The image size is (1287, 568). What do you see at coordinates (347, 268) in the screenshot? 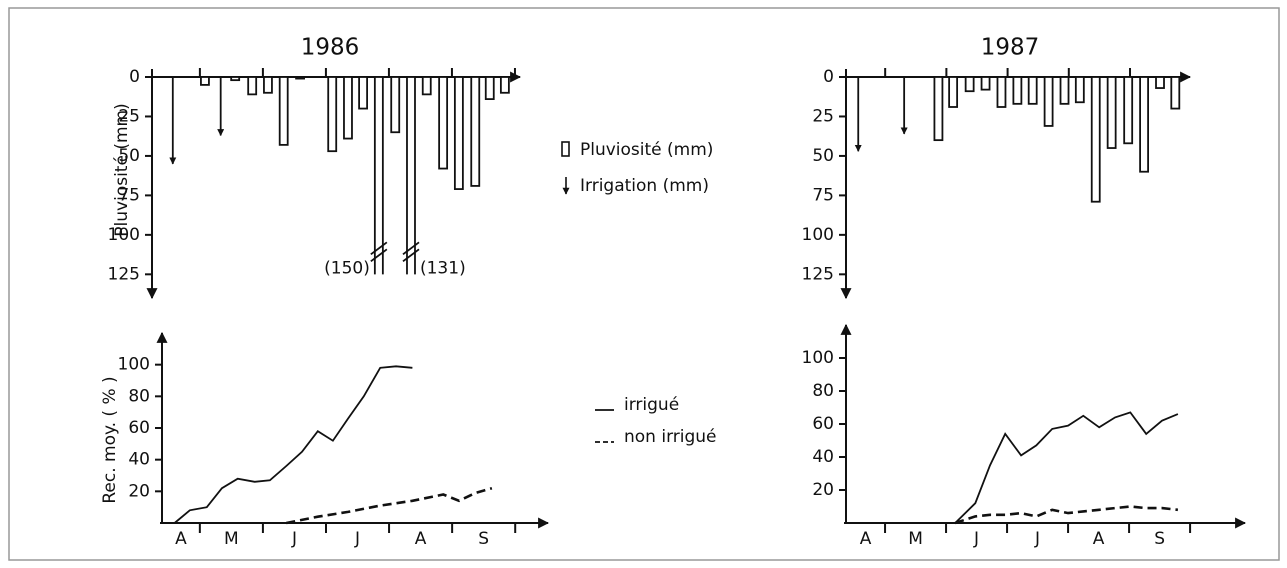
I see `value-label: (150)` at bounding box center [347, 268].